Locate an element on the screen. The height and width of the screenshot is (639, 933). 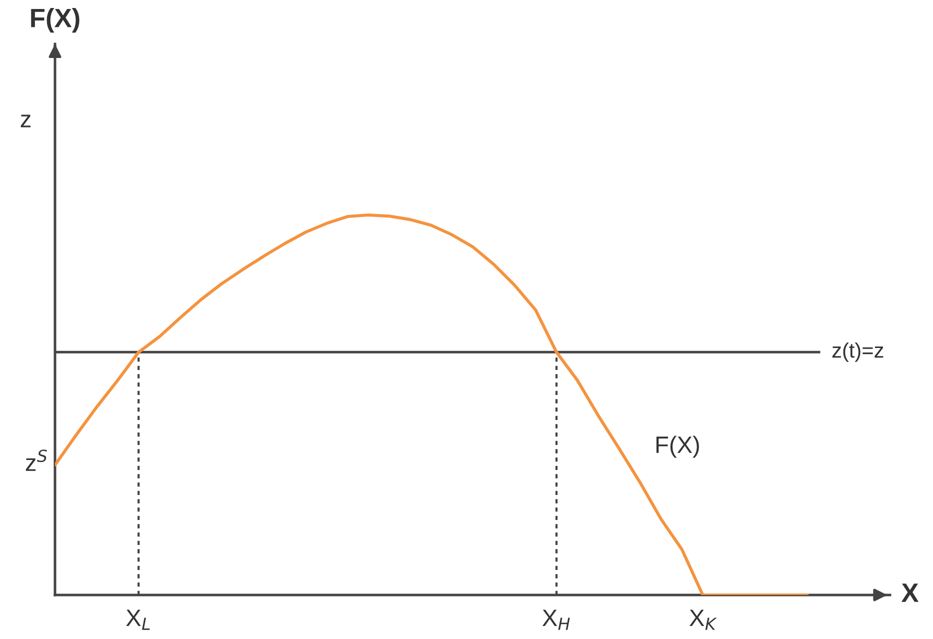
x-axis-title: X is located at coordinates (910, 593).